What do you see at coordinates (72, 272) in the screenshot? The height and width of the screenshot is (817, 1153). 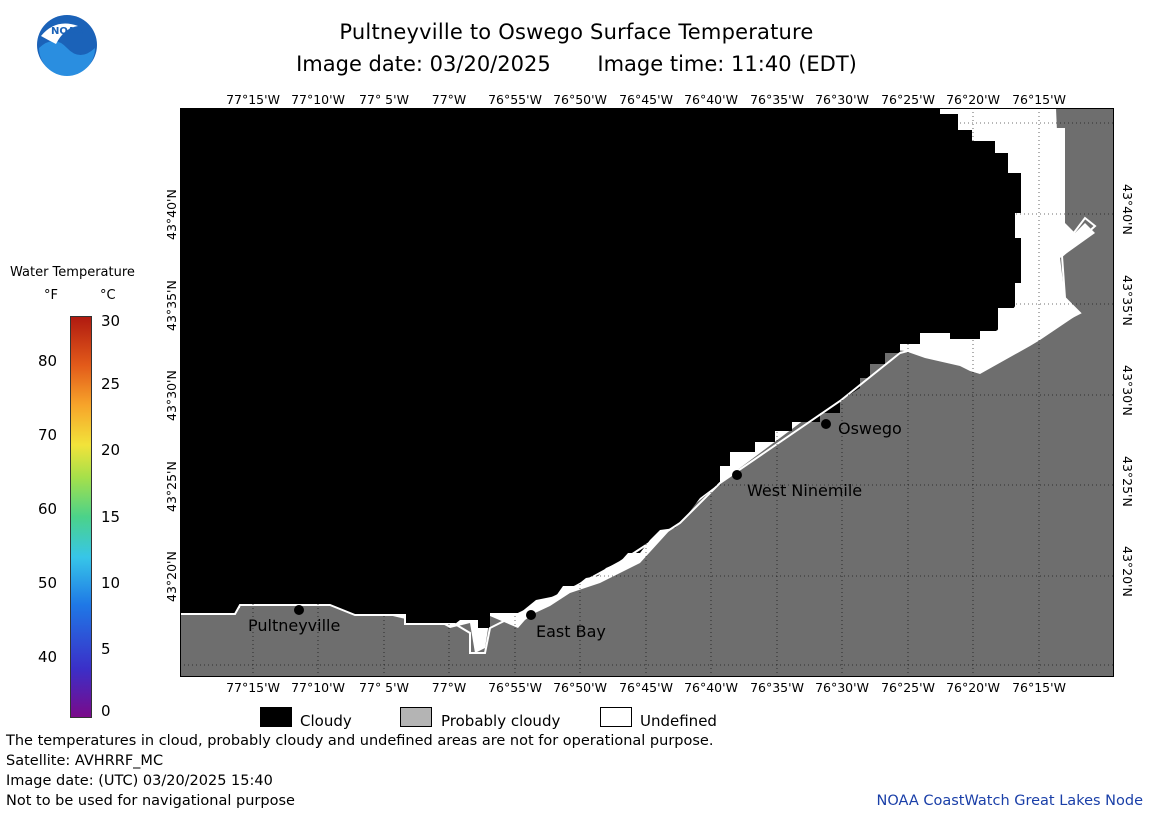 I see `colorbar-title: Water Temperature` at bounding box center [72, 272].